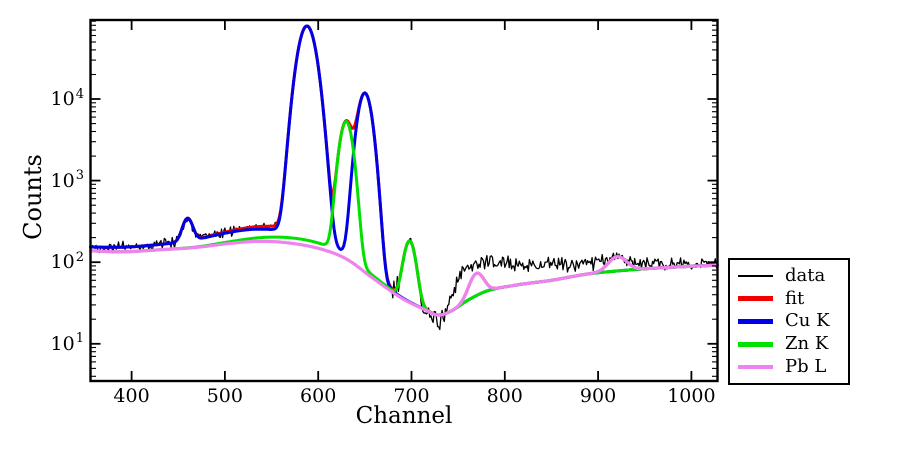  What do you see at coordinates (224, 396) in the screenshot?
I see `x-tick-label: 500` at bounding box center [224, 396].